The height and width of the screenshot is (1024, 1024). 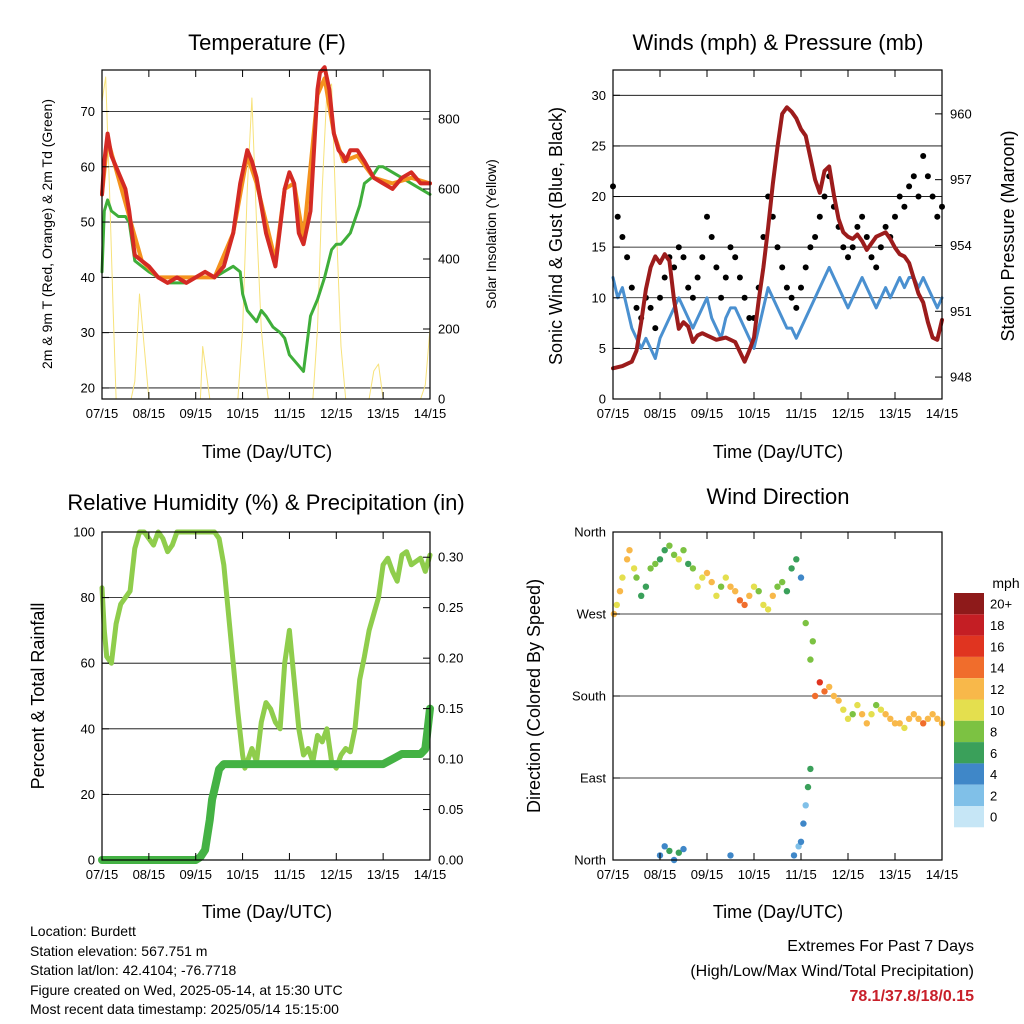 What do you see at coordinates (441, 399) in the screenshot?
I see `y2-tick-label: 0` at bounding box center [441, 399].